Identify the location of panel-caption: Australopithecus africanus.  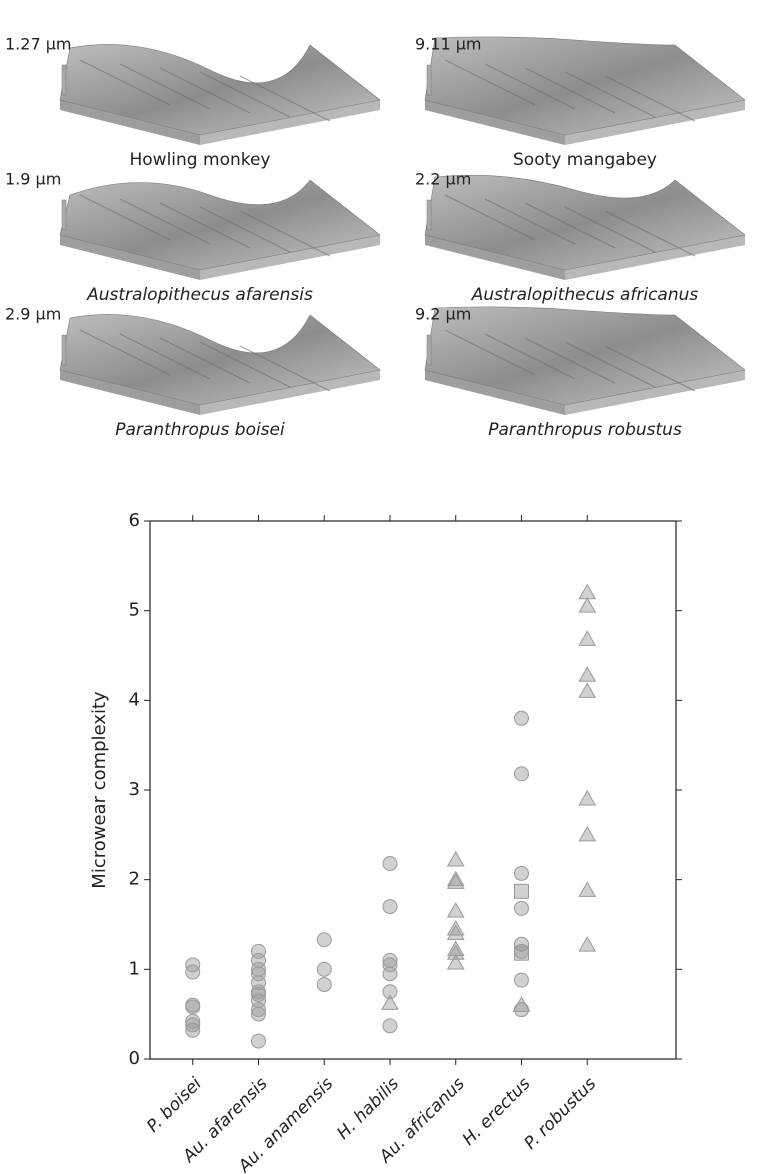
(585, 295).